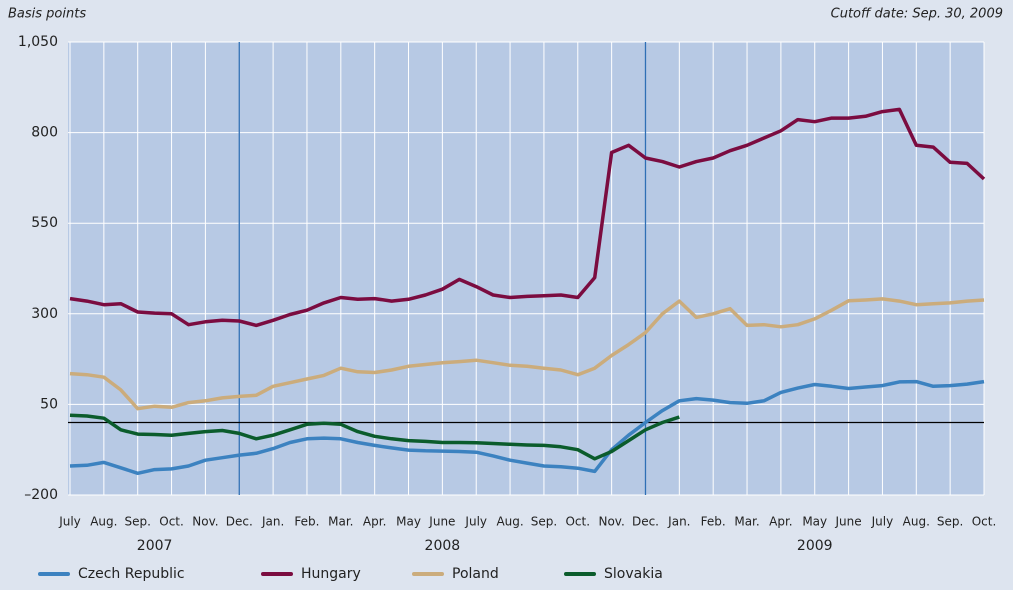  What do you see at coordinates (49, 404) in the screenshot?
I see `y-tick-label: 50` at bounding box center [49, 404].